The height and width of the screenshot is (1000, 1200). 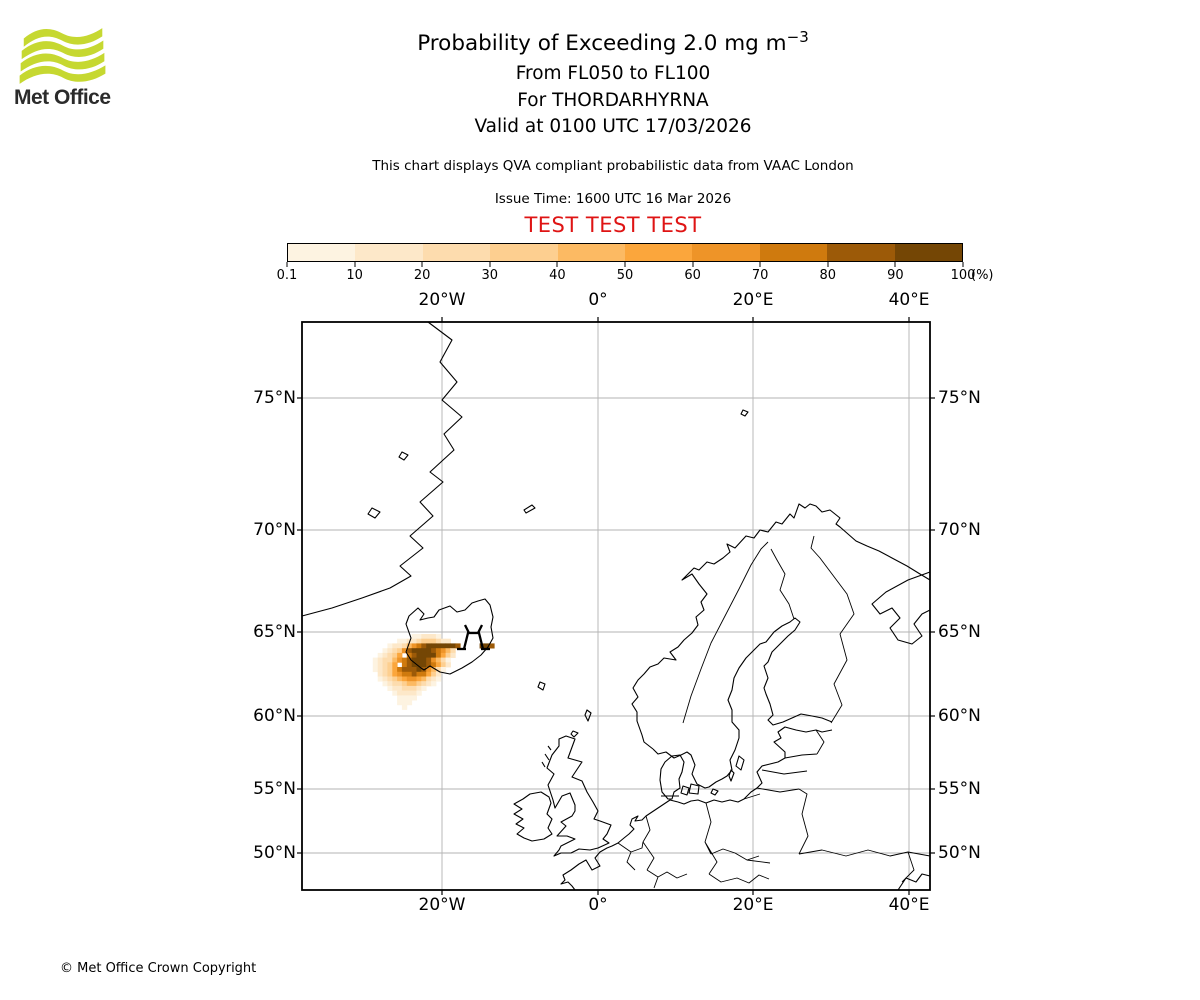 I want to click on lat-label-right: 70°N, so click(x=959, y=530).